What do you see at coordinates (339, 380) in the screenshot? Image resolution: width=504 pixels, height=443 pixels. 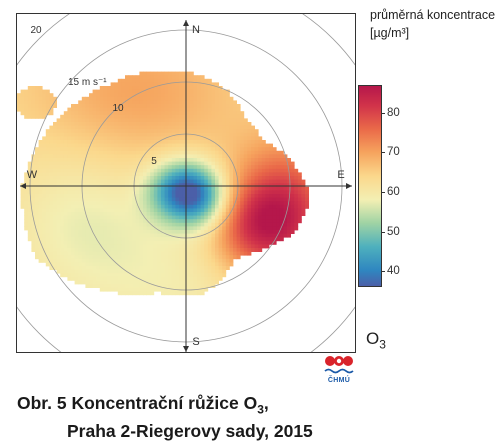 I see `chmu-logo-text: ČHMÚ` at bounding box center [339, 380].